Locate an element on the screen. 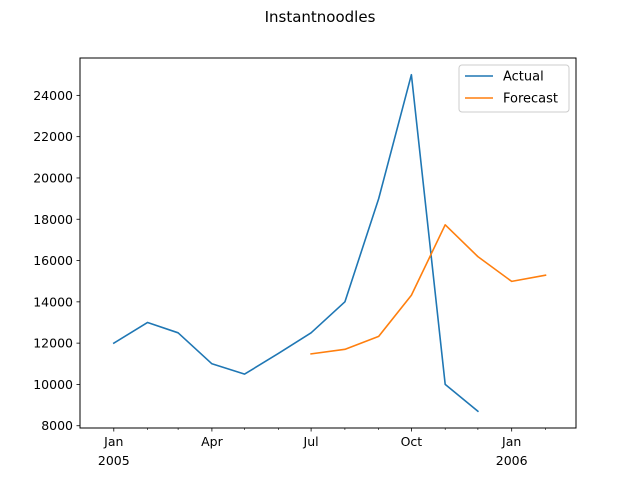  y-tick-label: 12000 is located at coordinates (53, 343).